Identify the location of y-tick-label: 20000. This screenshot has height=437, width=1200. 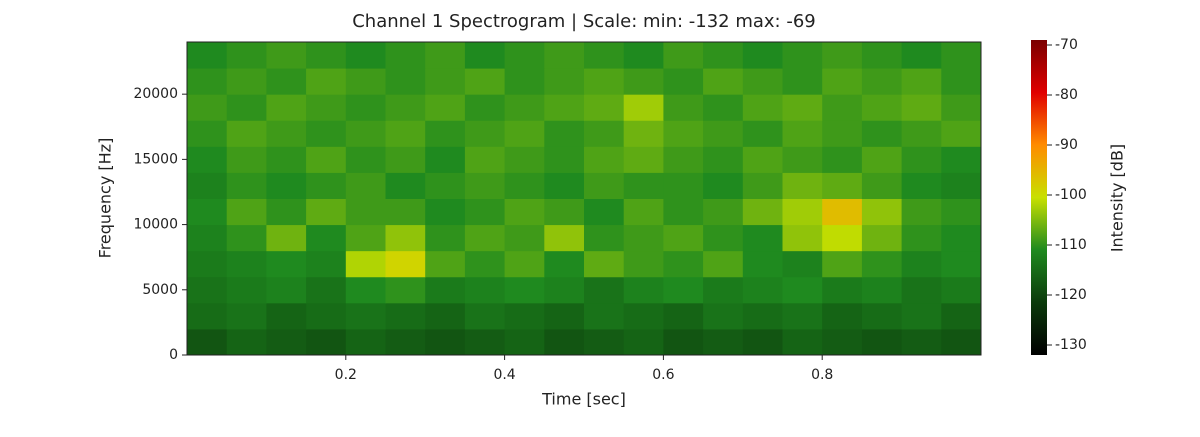
(155, 94).